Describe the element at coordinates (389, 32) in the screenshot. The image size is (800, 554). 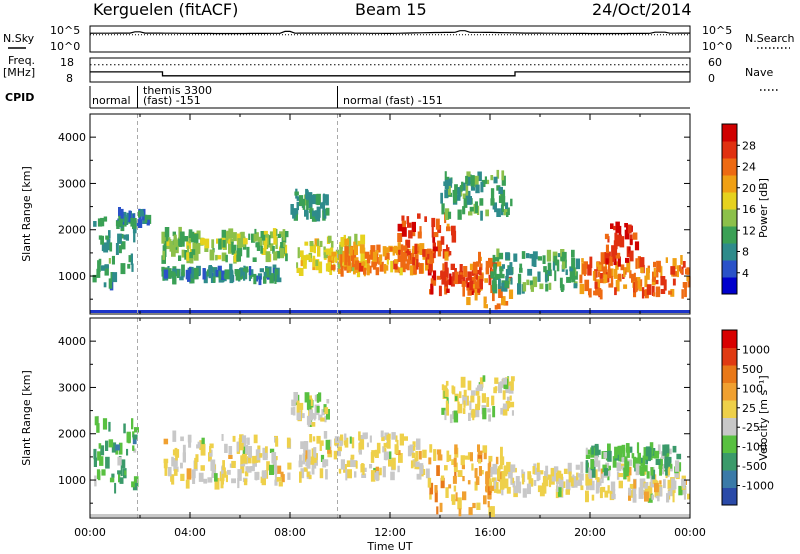
I see `n-sky-line` at that location.